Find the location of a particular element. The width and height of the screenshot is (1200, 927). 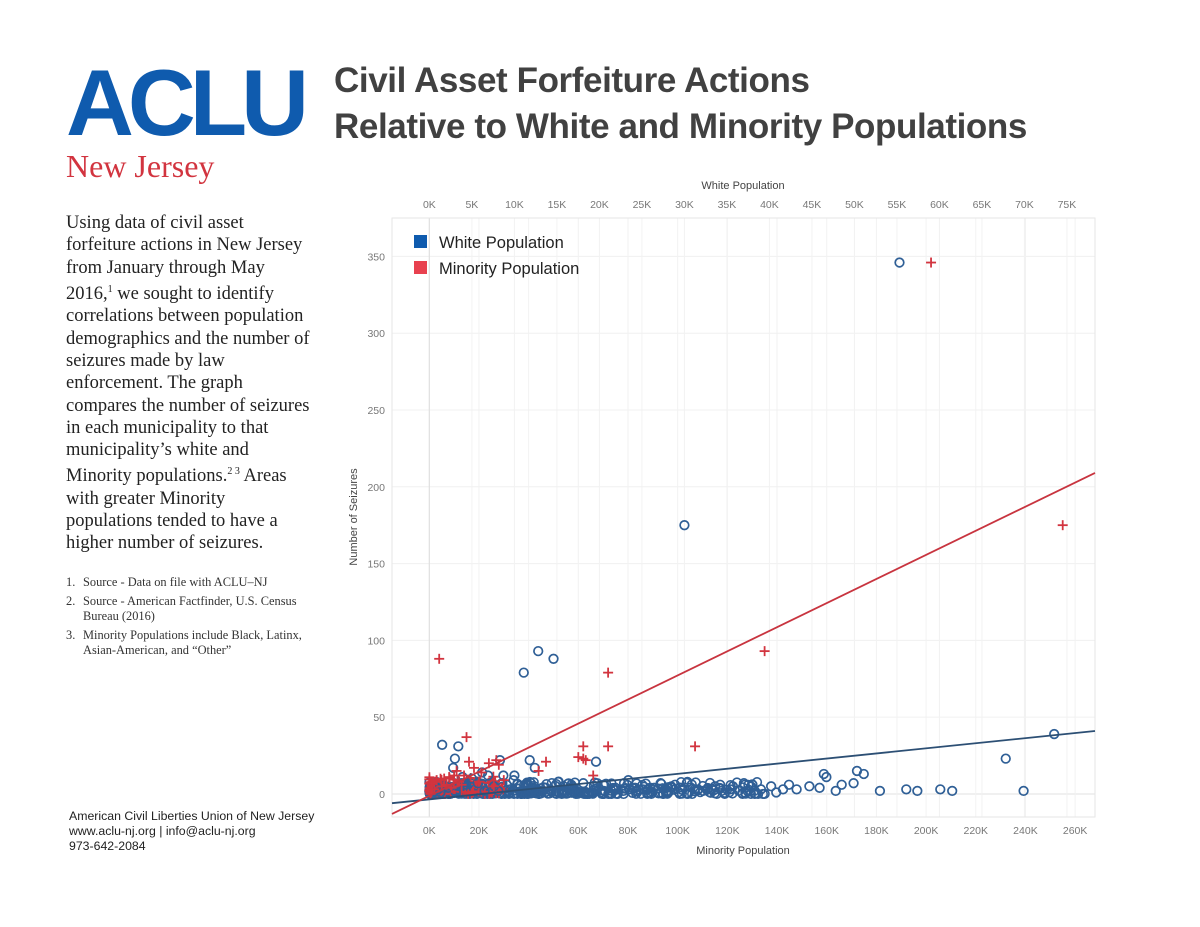

y-tick-label: 150 is located at coordinates (376, 565).